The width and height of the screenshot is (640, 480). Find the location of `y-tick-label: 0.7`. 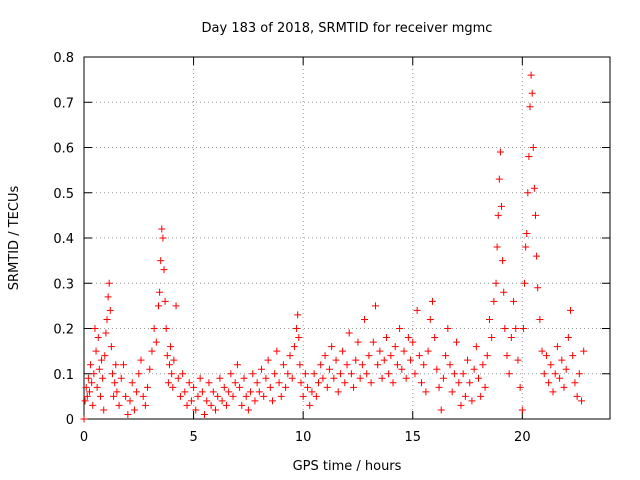

y-tick-label: 0.7 is located at coordinates (63, 103).